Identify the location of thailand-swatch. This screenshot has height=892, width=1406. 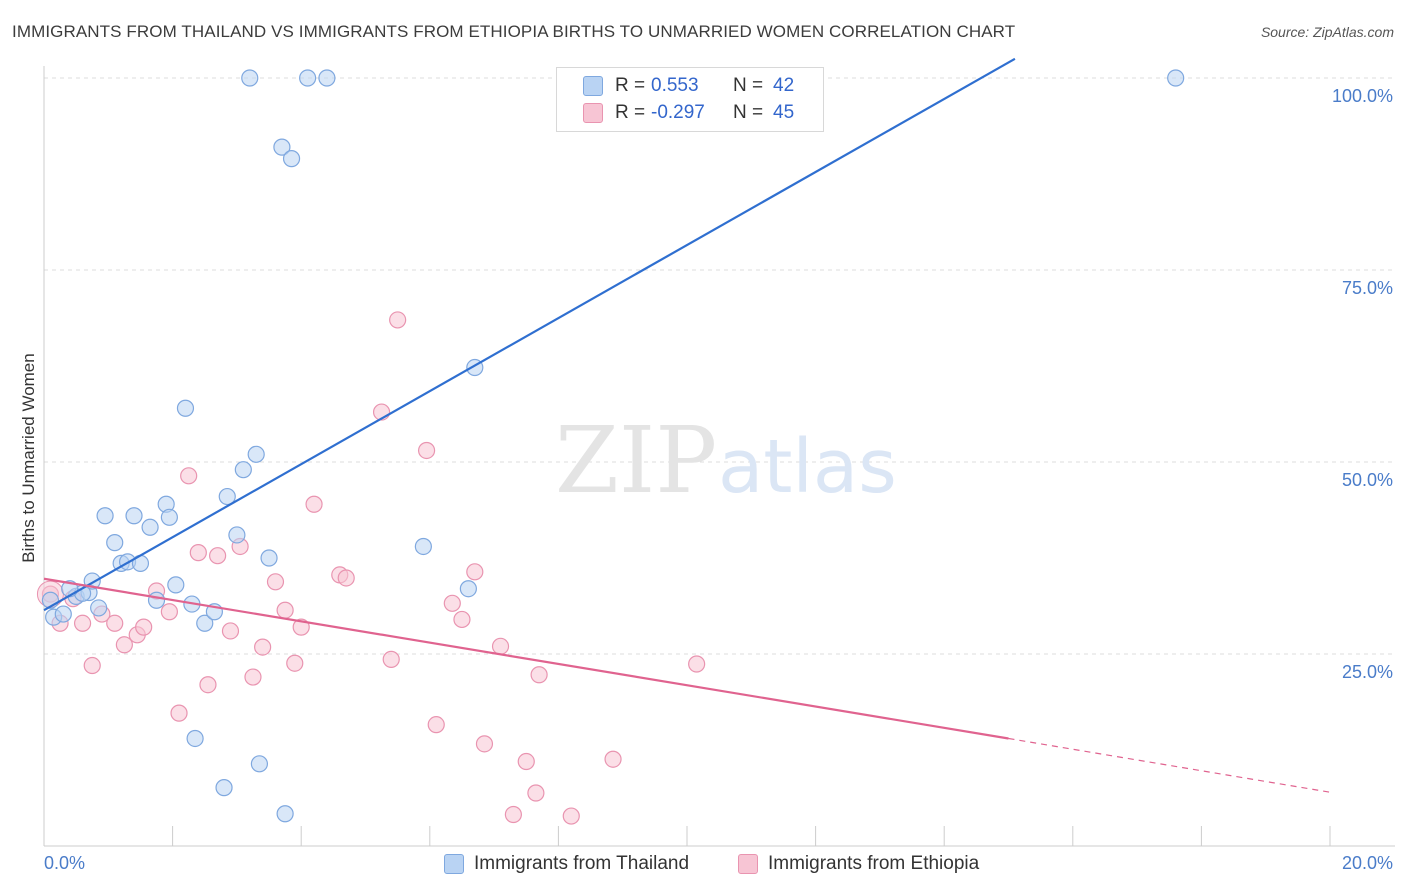
(593, 86).